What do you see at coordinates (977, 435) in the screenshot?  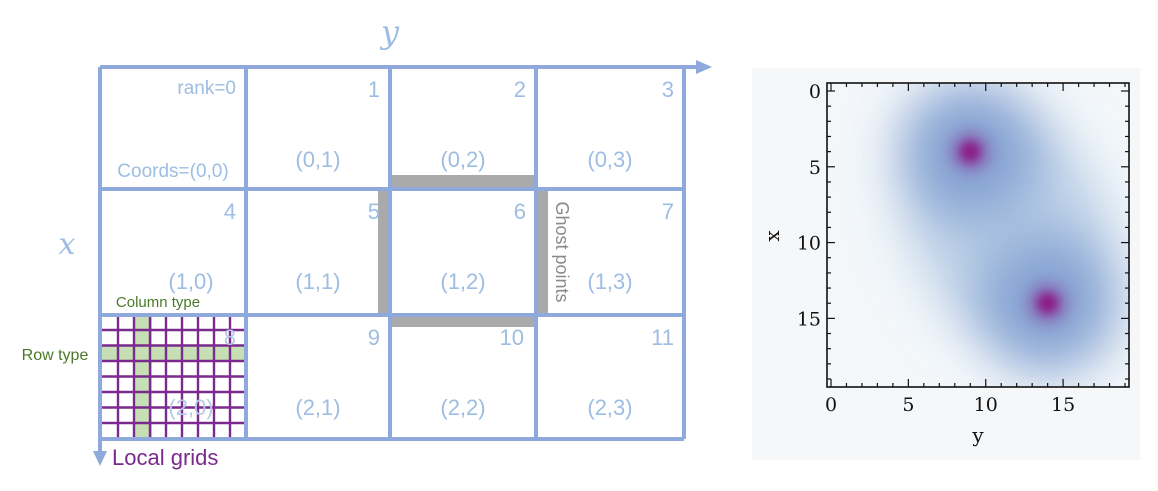 I see `heatmap-xlabel: y` at bounding box center [977, 435].